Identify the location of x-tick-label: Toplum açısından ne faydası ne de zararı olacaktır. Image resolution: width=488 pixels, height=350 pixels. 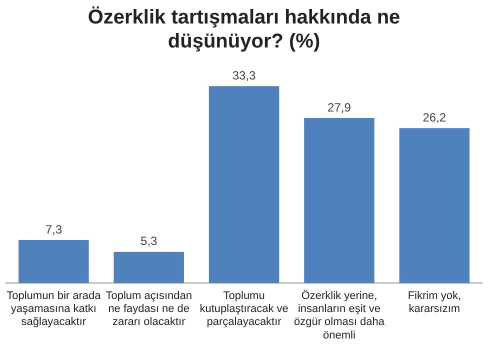
(149, 309).